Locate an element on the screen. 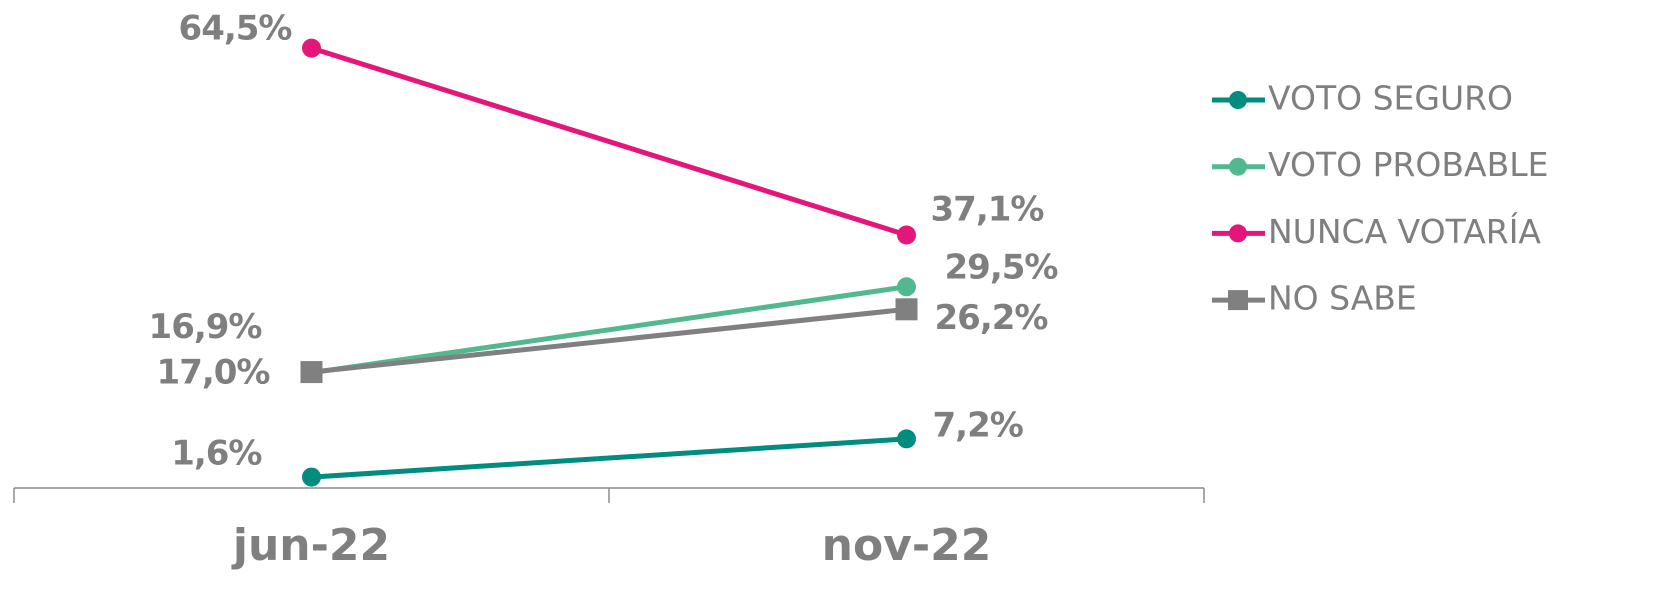 The image size is (1663, 607). data-label: 17,0% is located at coordinates (213, 373).